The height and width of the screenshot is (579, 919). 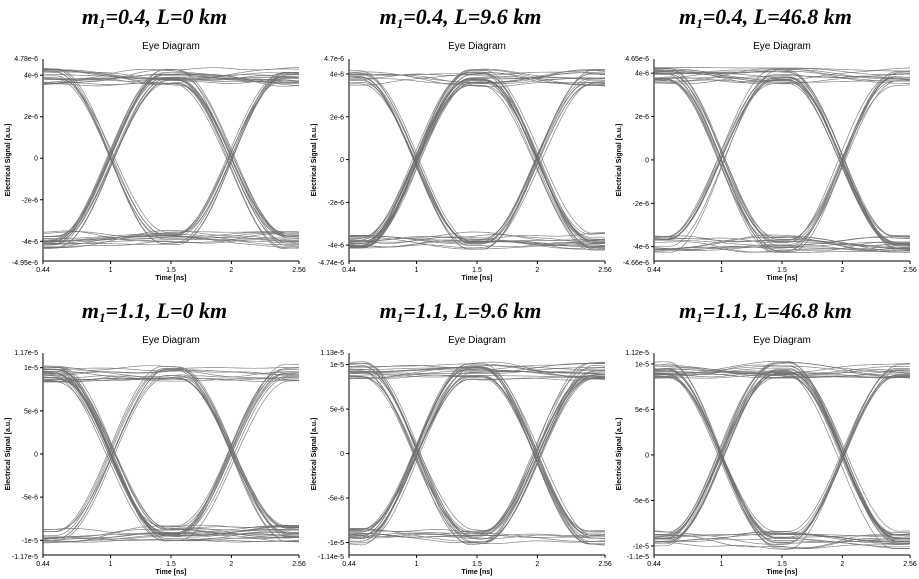 What do you see at coordinates (637, 59) in the screenshot?
I see `y-max-label: 4.65e-6` at bounding box center [637, 59].